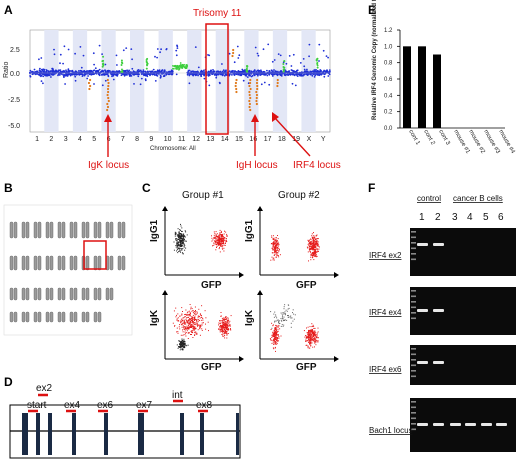  I want to click on irf4-arrow, so click(292, 137).